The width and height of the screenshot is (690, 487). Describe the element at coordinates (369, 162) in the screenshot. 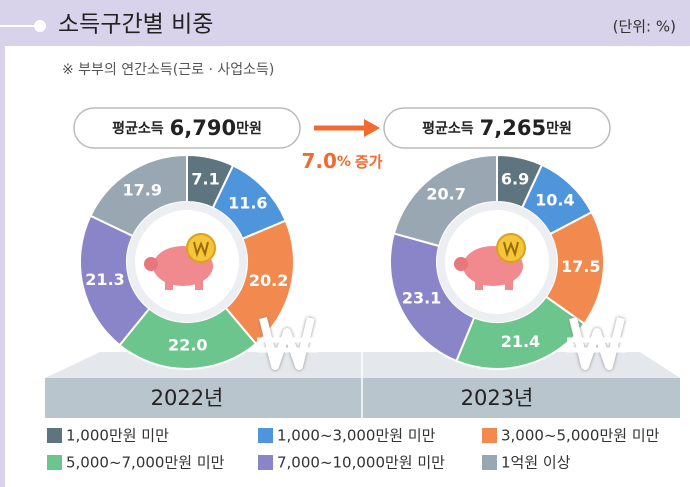

I see `growth-text: 증가` at that location.